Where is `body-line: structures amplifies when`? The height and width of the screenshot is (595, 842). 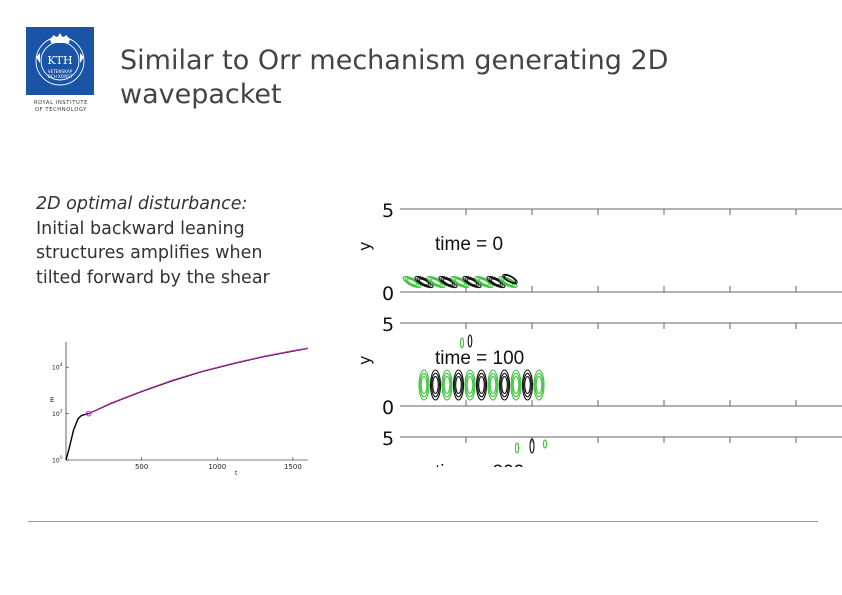
body-line: structures amplifies when is located at coordinates (149, 253).